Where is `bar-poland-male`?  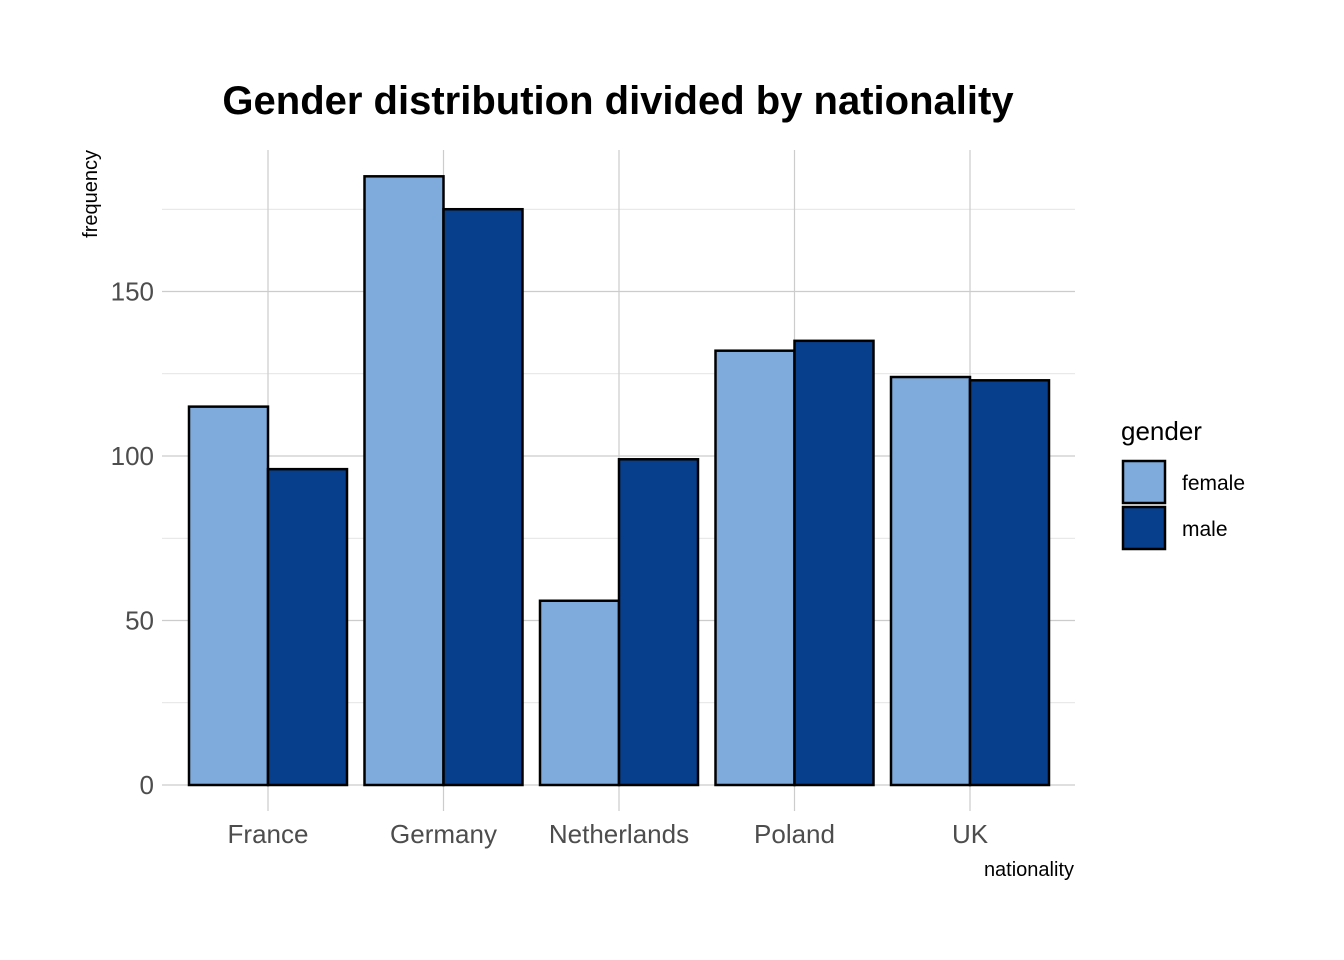
bar-poland-male is located at coordinates (834, 563).